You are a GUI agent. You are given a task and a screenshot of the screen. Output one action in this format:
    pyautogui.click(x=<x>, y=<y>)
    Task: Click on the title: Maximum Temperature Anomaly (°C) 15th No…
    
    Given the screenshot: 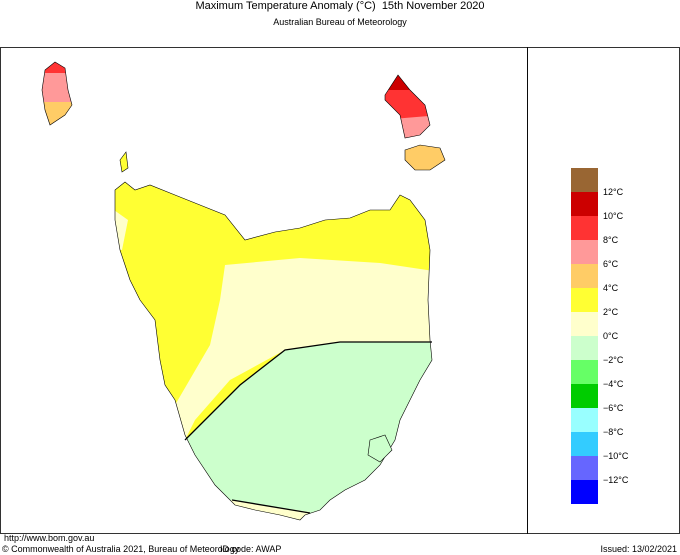 What is the action you would take?
    pyautogui.click(x=339, y=6)
    